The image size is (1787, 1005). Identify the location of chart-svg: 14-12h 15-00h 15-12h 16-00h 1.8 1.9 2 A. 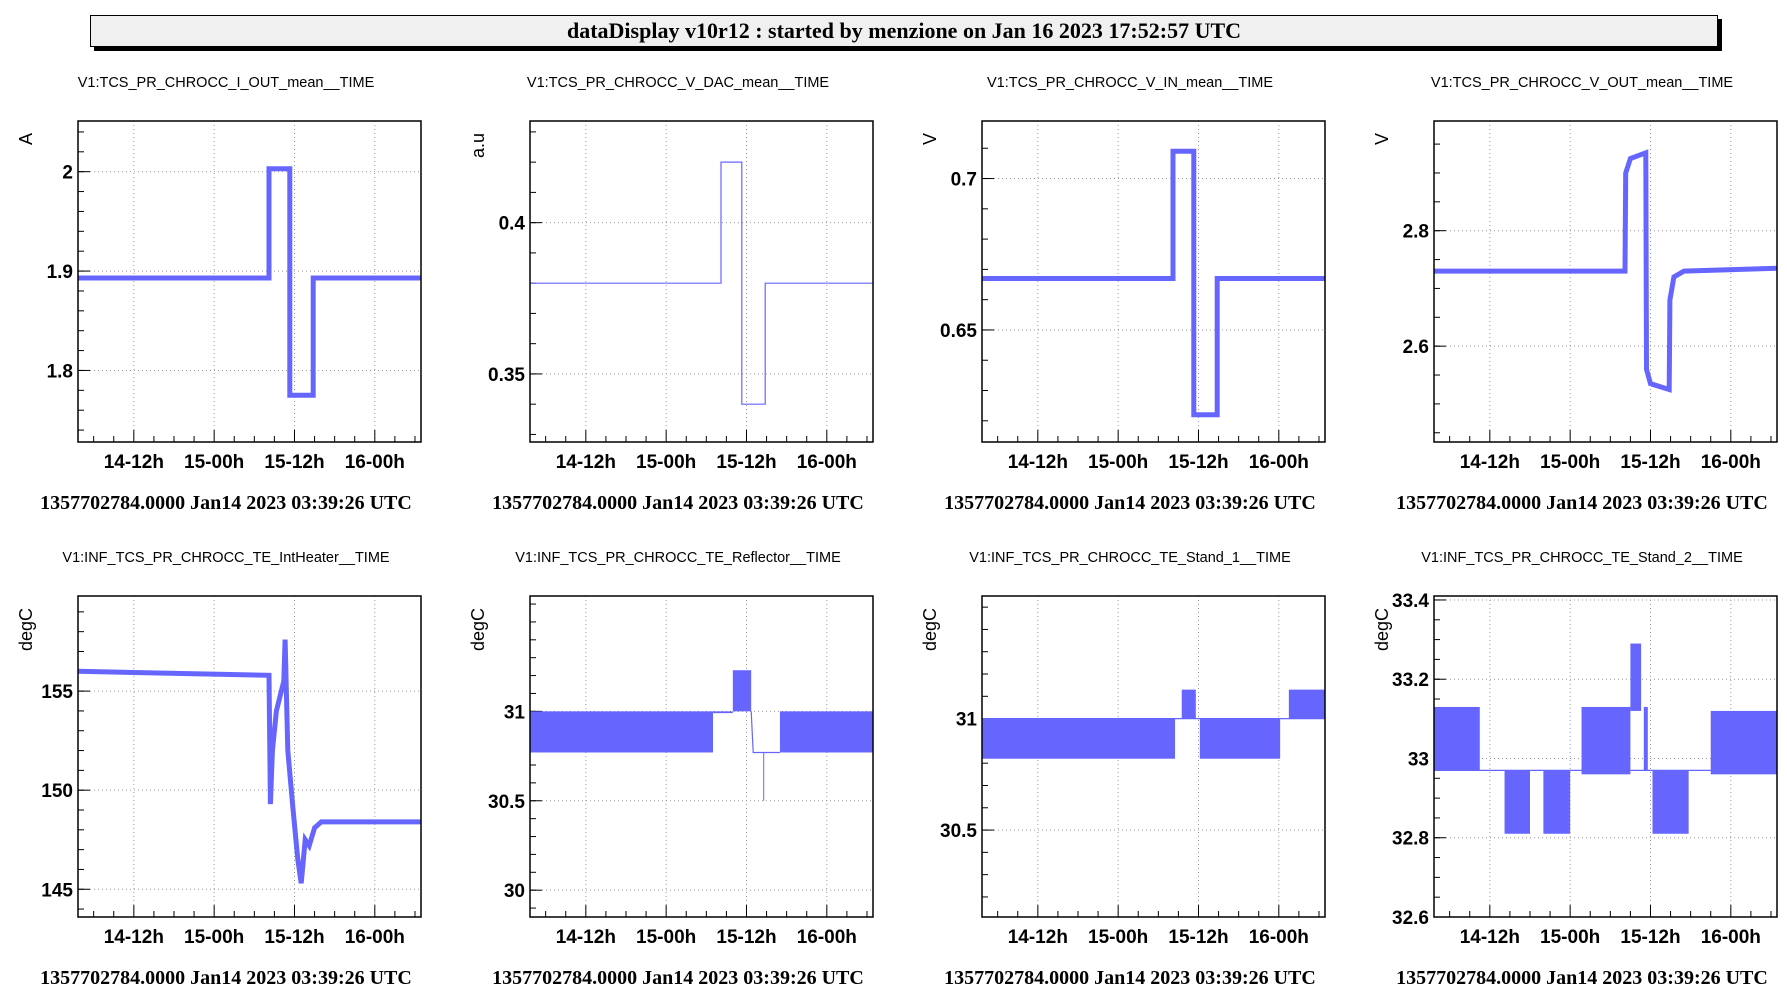
(219, 296).